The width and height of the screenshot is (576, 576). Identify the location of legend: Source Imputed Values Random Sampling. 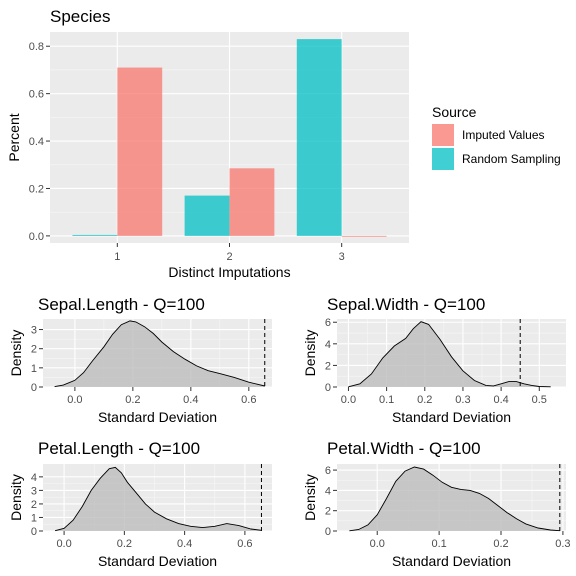
(496, 137).